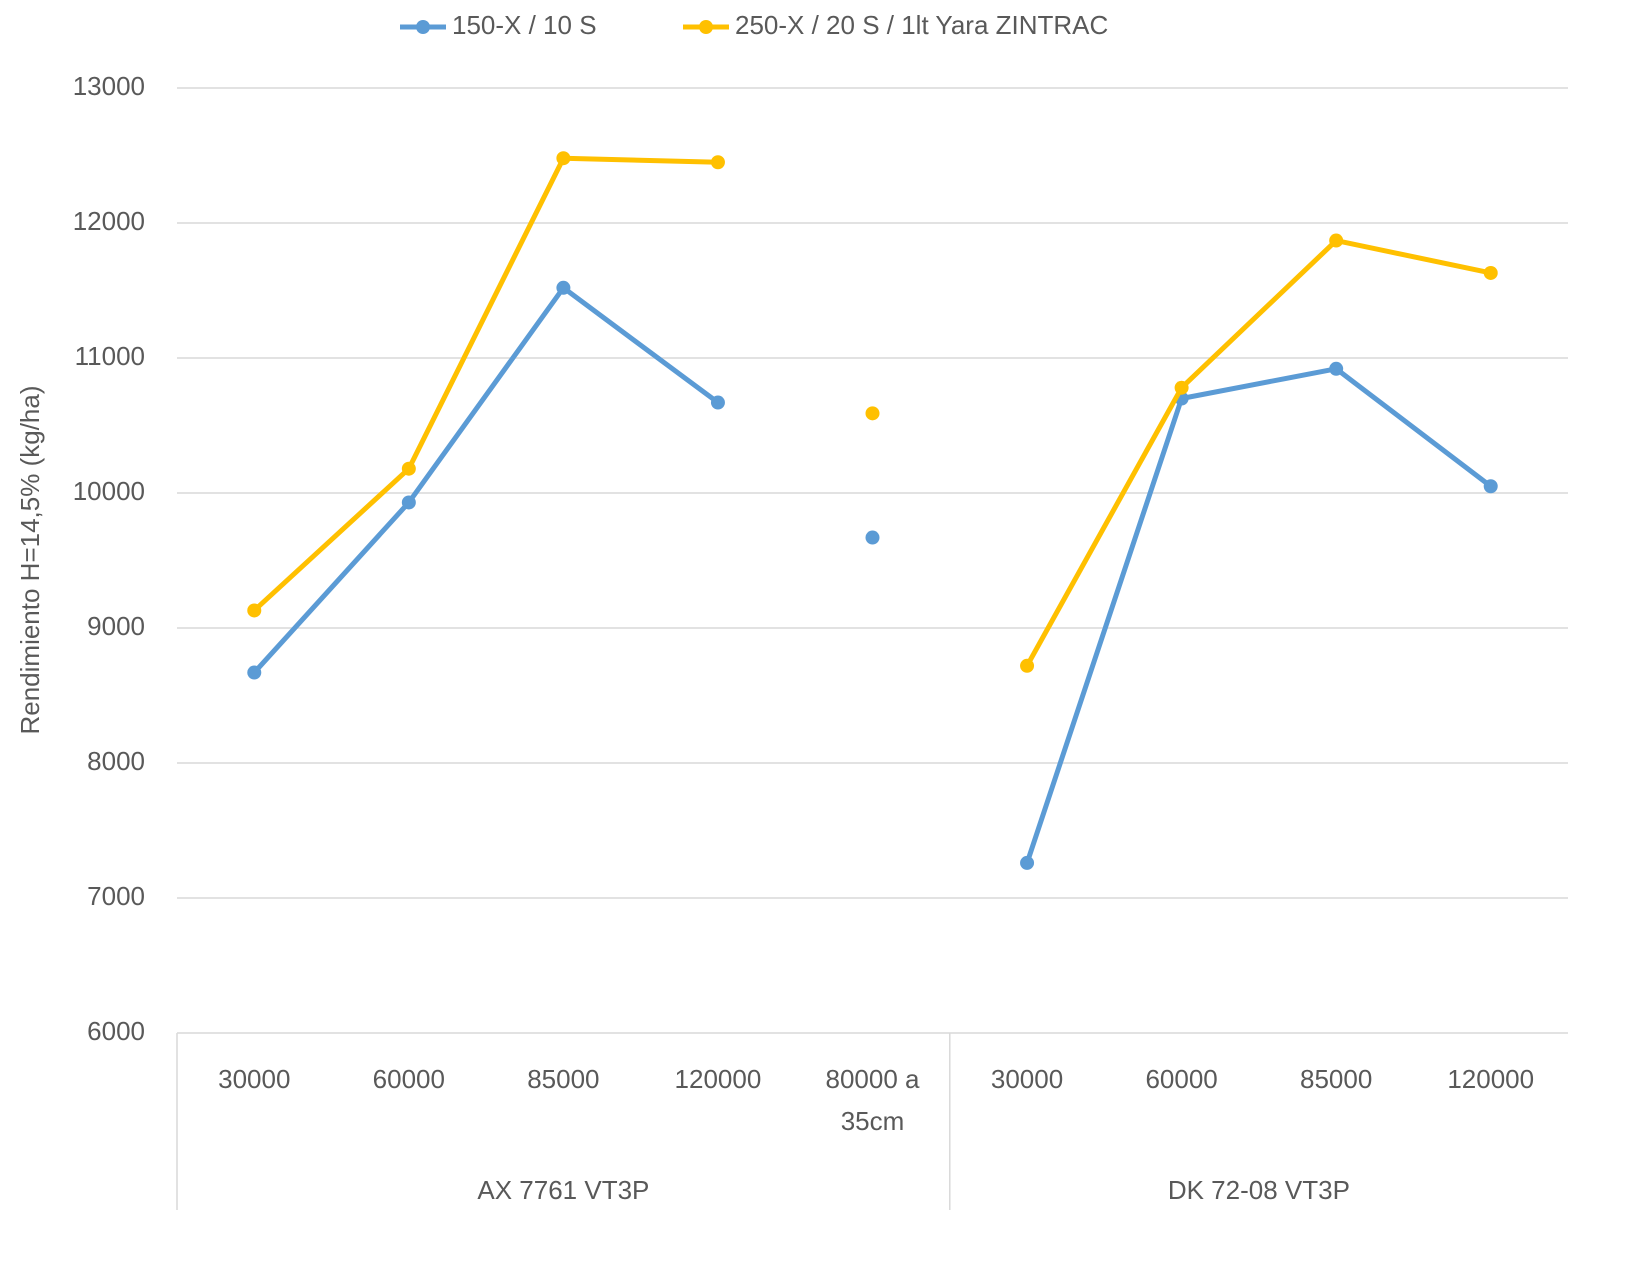  Describe the element at coordinates (110, 356) in the screenshot. I see `y-tick-label: 11000` at that location.